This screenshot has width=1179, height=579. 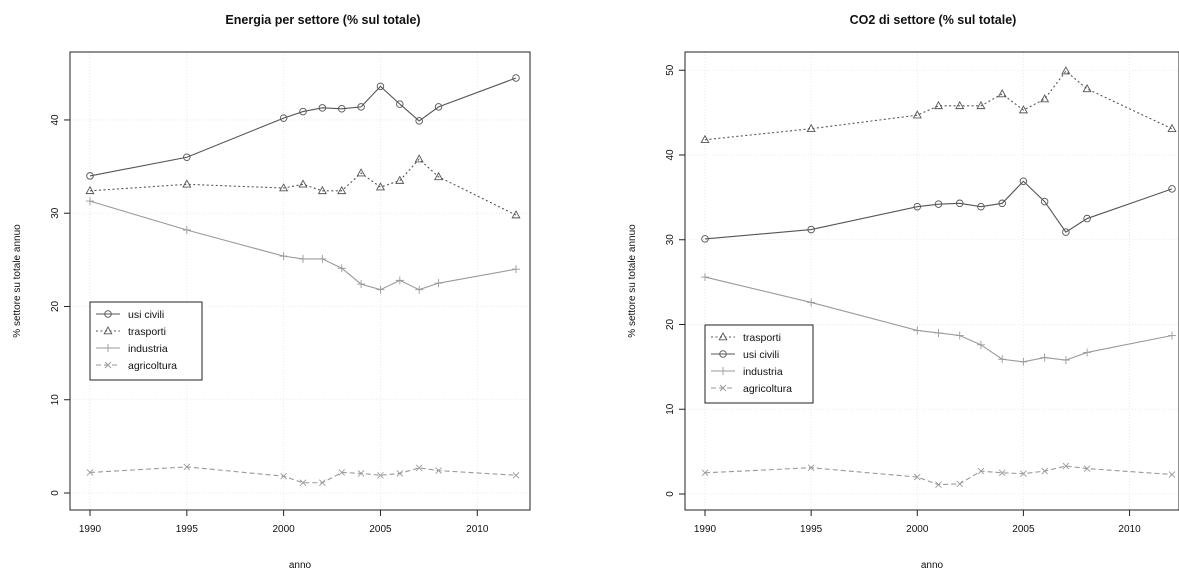 I want to click on legend-box, so click(x=146, y=341).